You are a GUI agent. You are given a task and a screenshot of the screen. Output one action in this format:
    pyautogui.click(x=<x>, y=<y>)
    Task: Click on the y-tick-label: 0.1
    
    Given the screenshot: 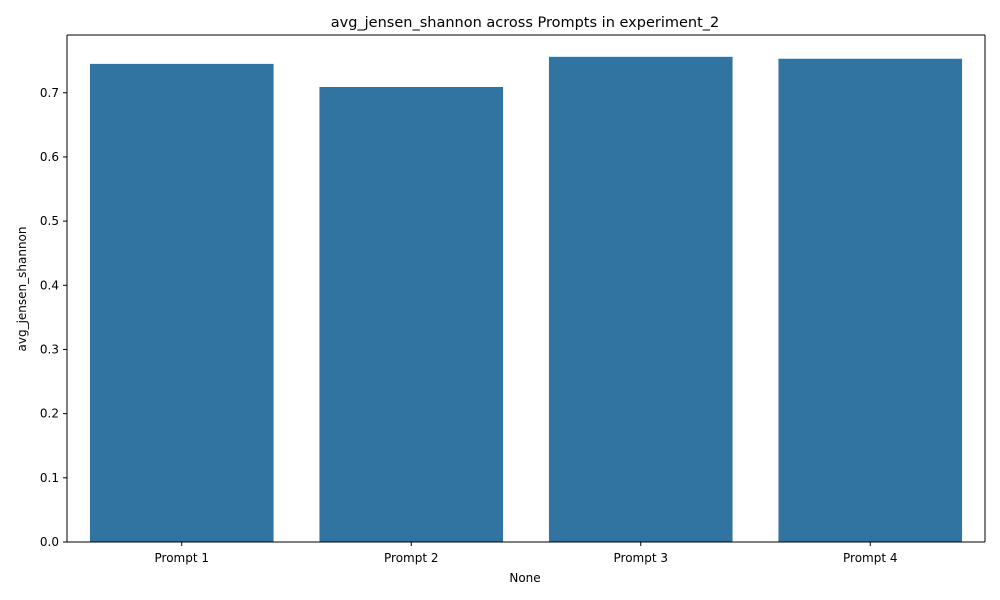 What is the action you would take?
    pyautogui.click(x=49, y=478)
    